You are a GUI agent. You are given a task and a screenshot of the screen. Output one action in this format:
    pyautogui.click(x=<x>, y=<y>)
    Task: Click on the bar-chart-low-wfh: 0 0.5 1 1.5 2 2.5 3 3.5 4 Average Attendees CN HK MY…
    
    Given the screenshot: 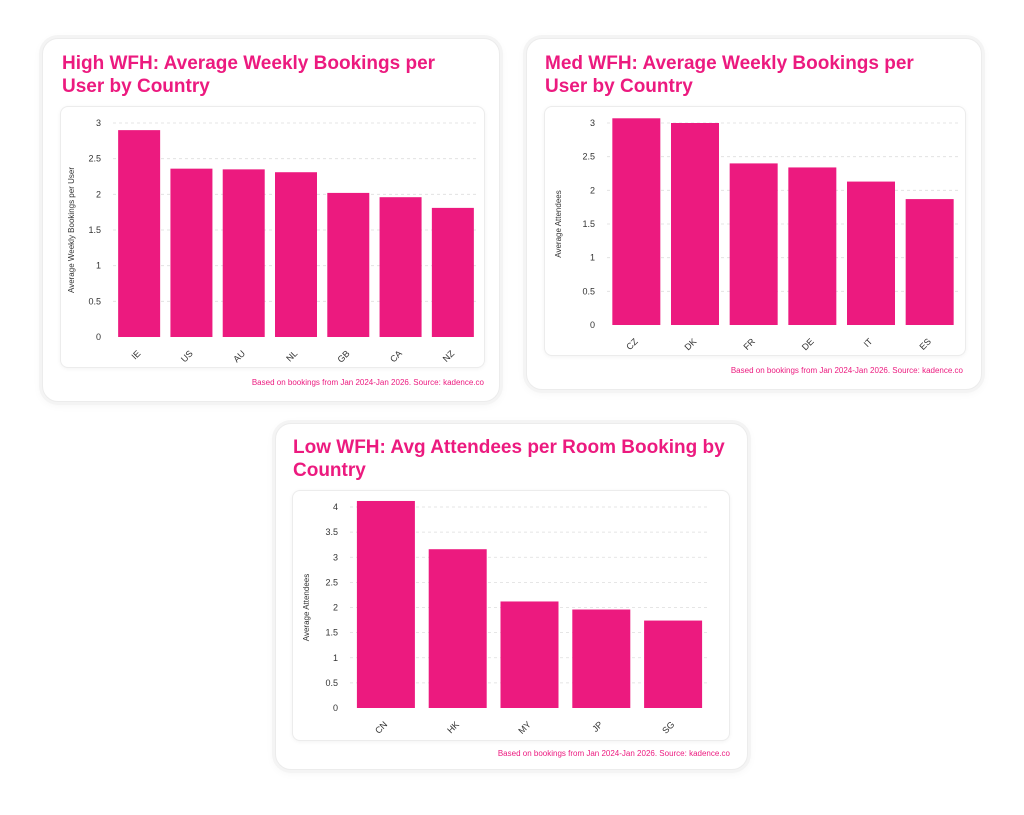 What is the action you would take?
    pyautogui.click(x=505, y=618)
    